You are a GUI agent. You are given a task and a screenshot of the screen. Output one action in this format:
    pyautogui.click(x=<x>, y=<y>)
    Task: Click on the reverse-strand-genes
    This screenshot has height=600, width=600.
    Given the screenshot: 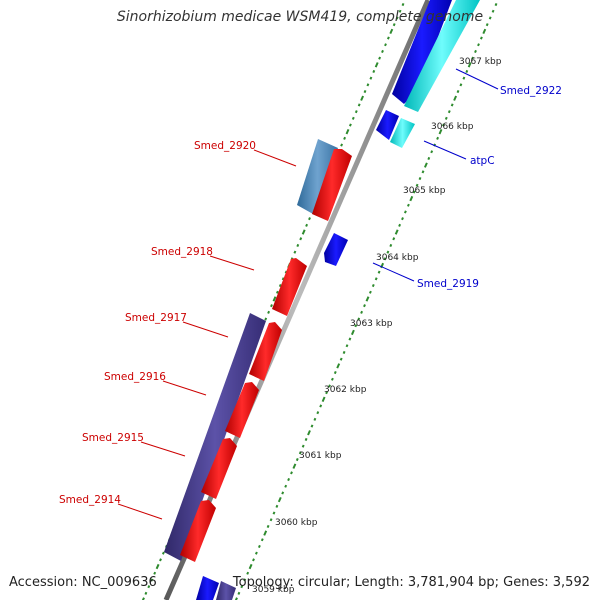 What is the action you would take?
    pyautogui.click(x=402, y=133)
    